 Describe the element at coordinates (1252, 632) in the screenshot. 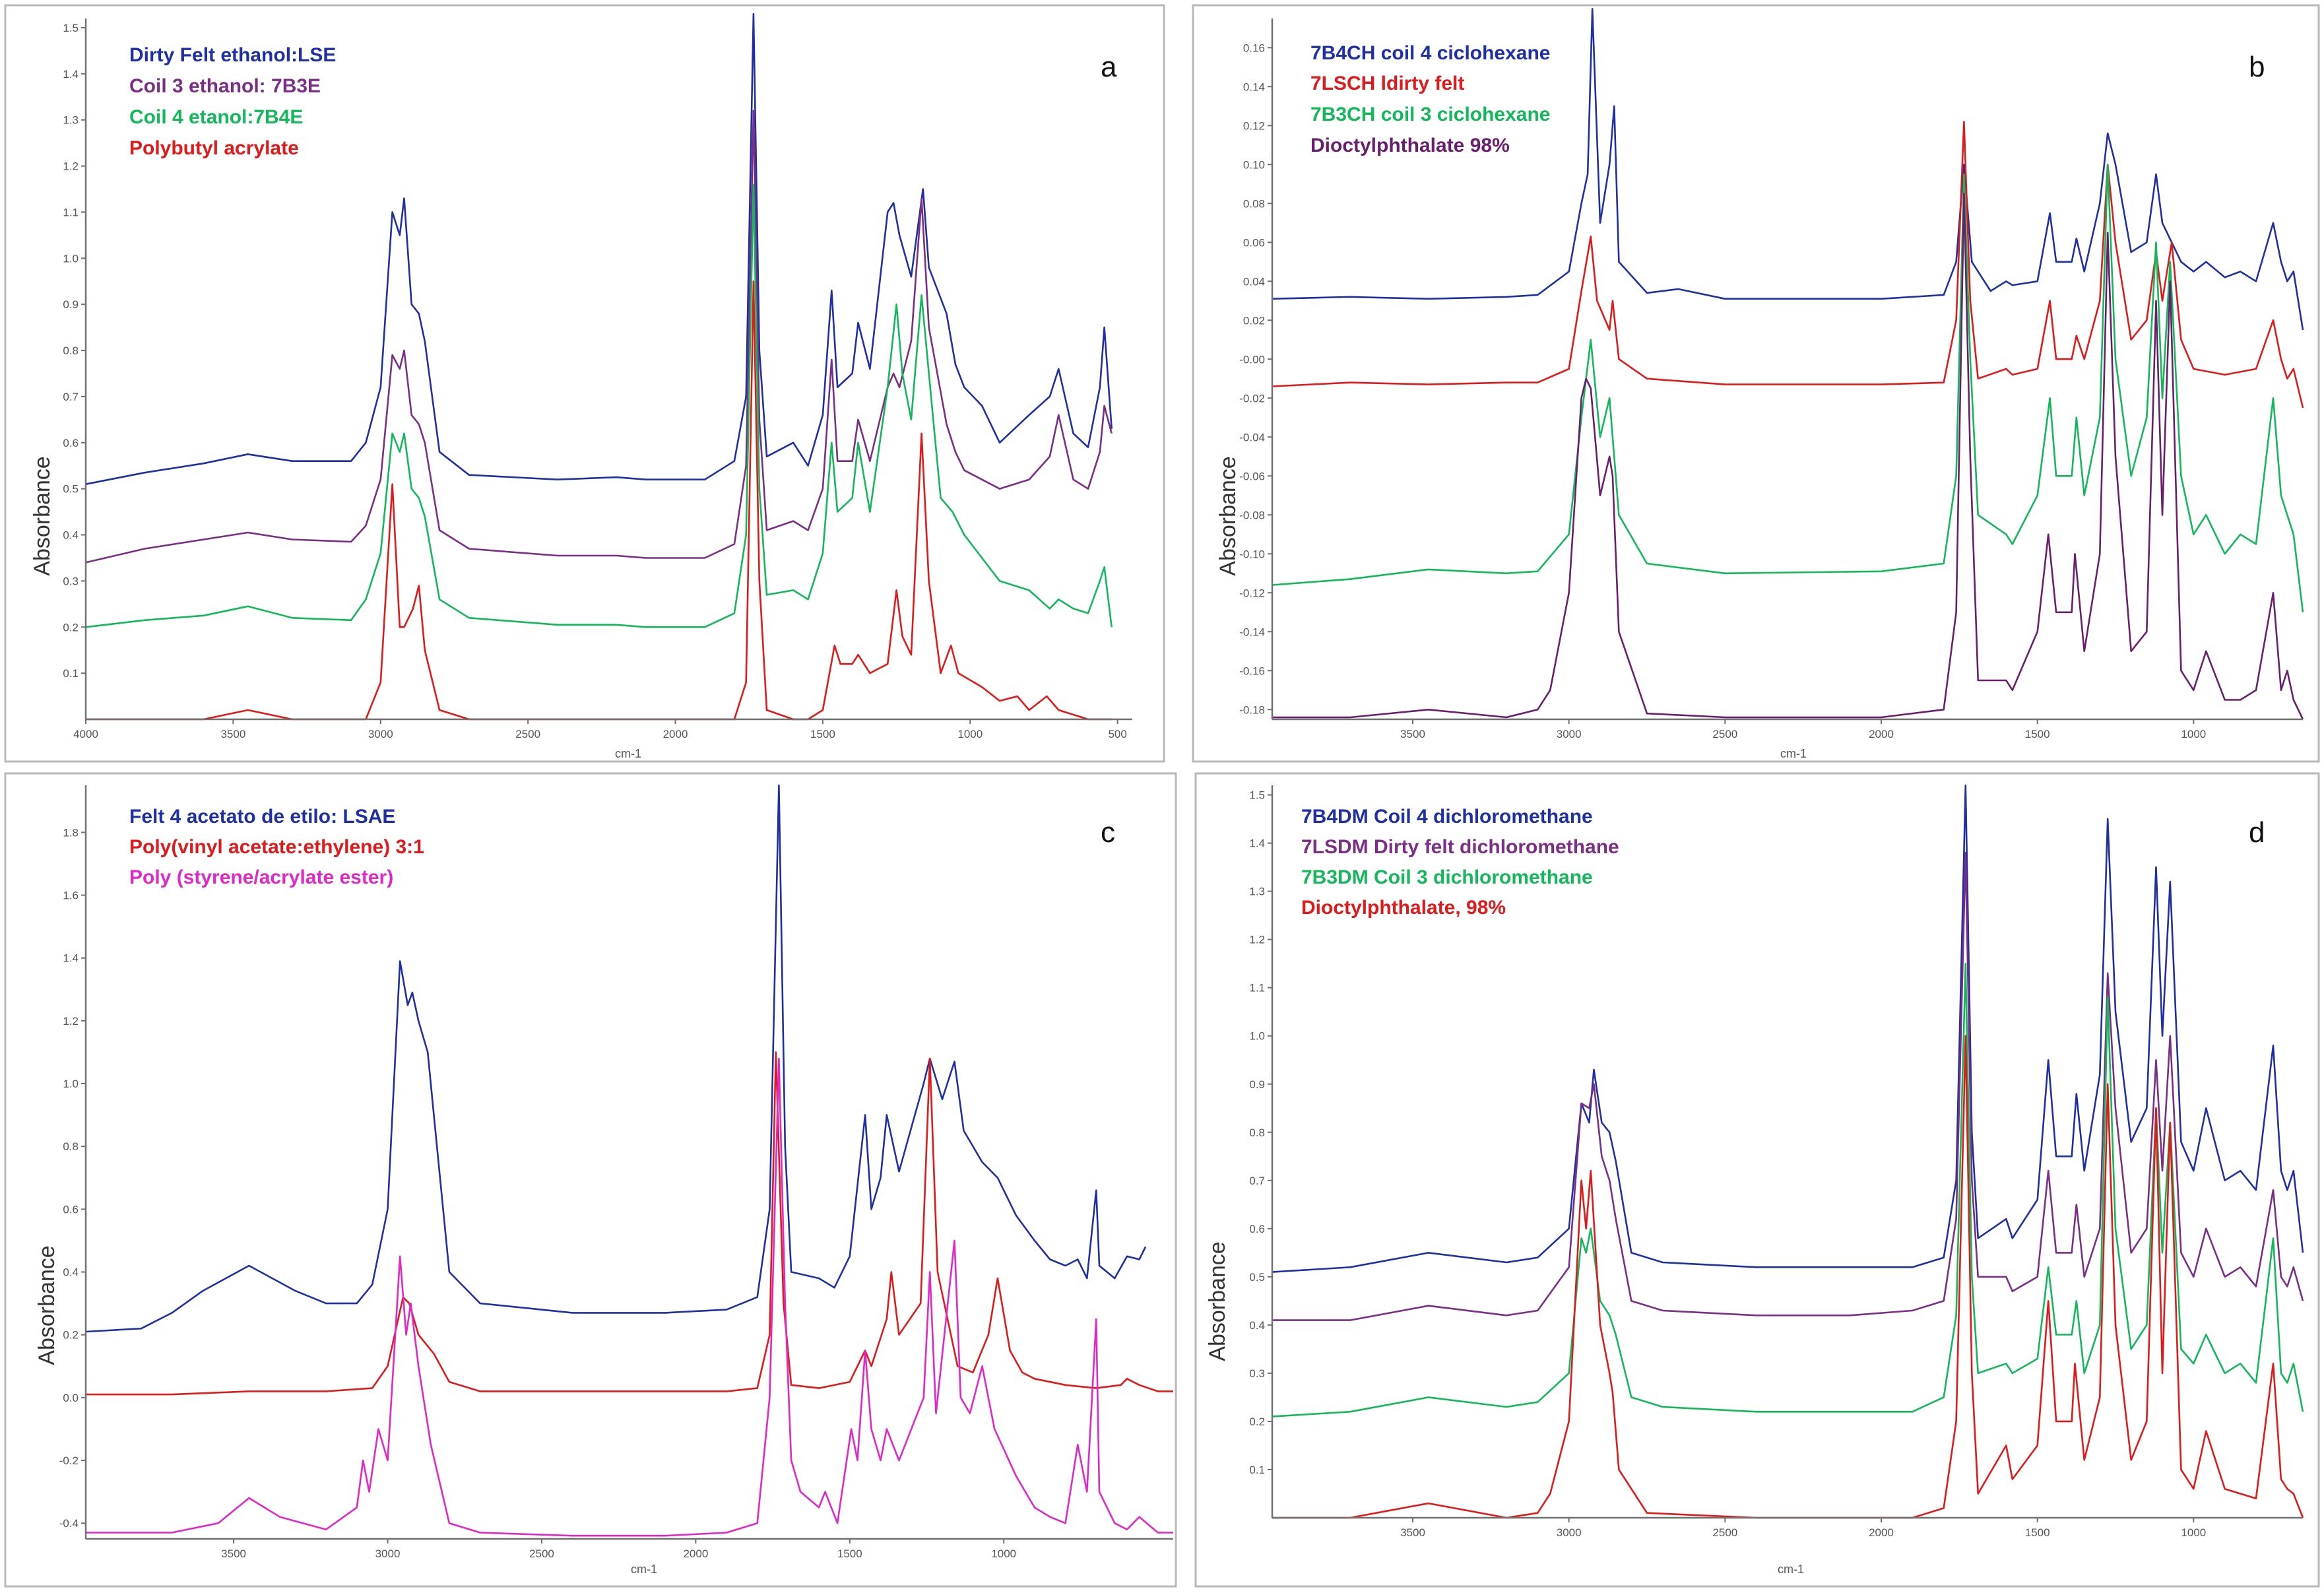

I see `panel-b-y-tick-label: -0.14` at that location.